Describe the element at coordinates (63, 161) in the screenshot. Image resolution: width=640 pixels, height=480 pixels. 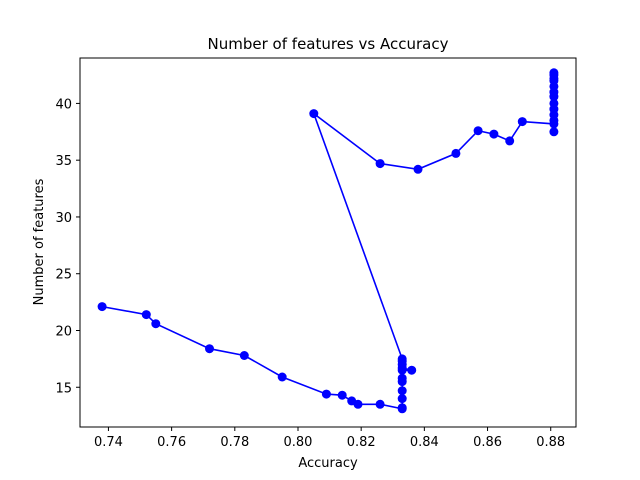
I see `y-tick-label: 35` at that location.